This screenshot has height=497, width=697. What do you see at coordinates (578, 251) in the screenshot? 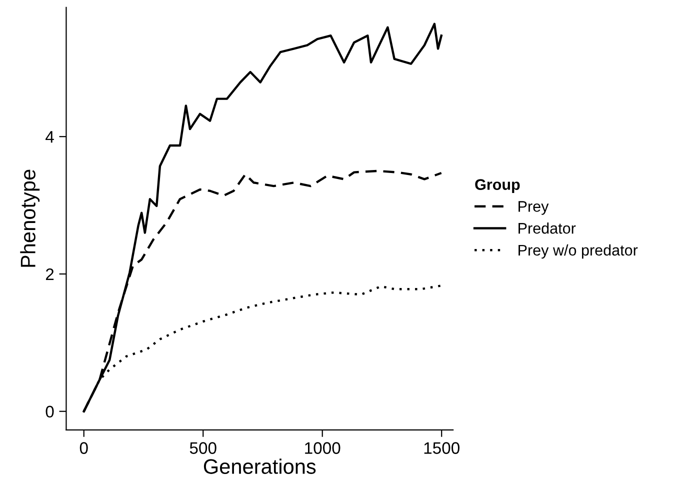
I see `legend-label: Prey w/o predator` at bounding box center [578, 251].